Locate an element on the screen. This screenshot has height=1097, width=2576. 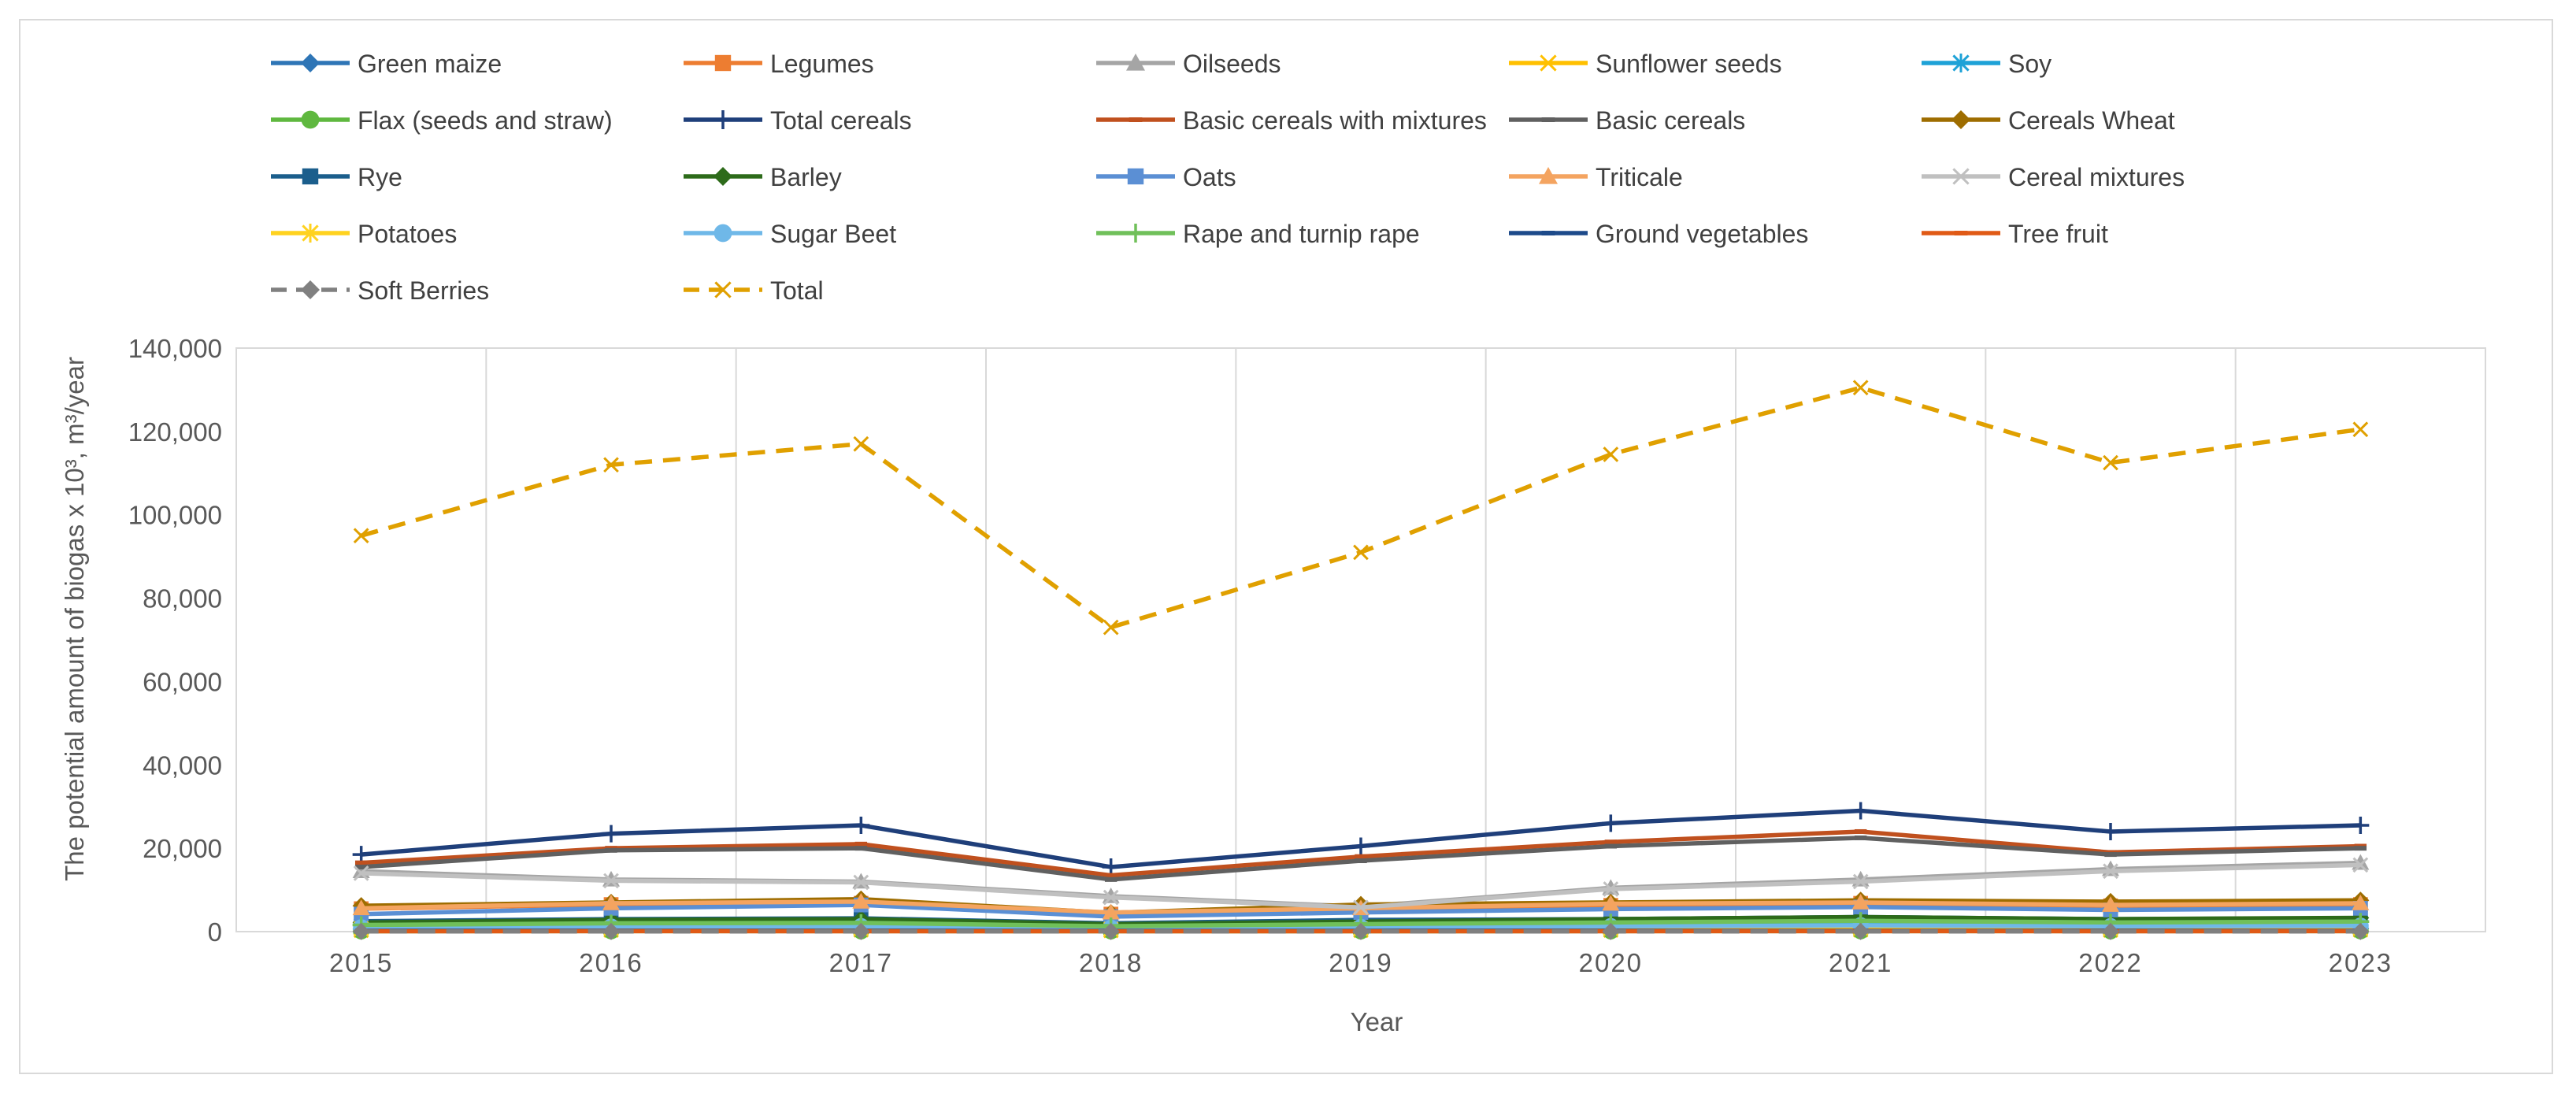
legend-item-total-cereals: Total cereals is located at coordinates (798, 121).